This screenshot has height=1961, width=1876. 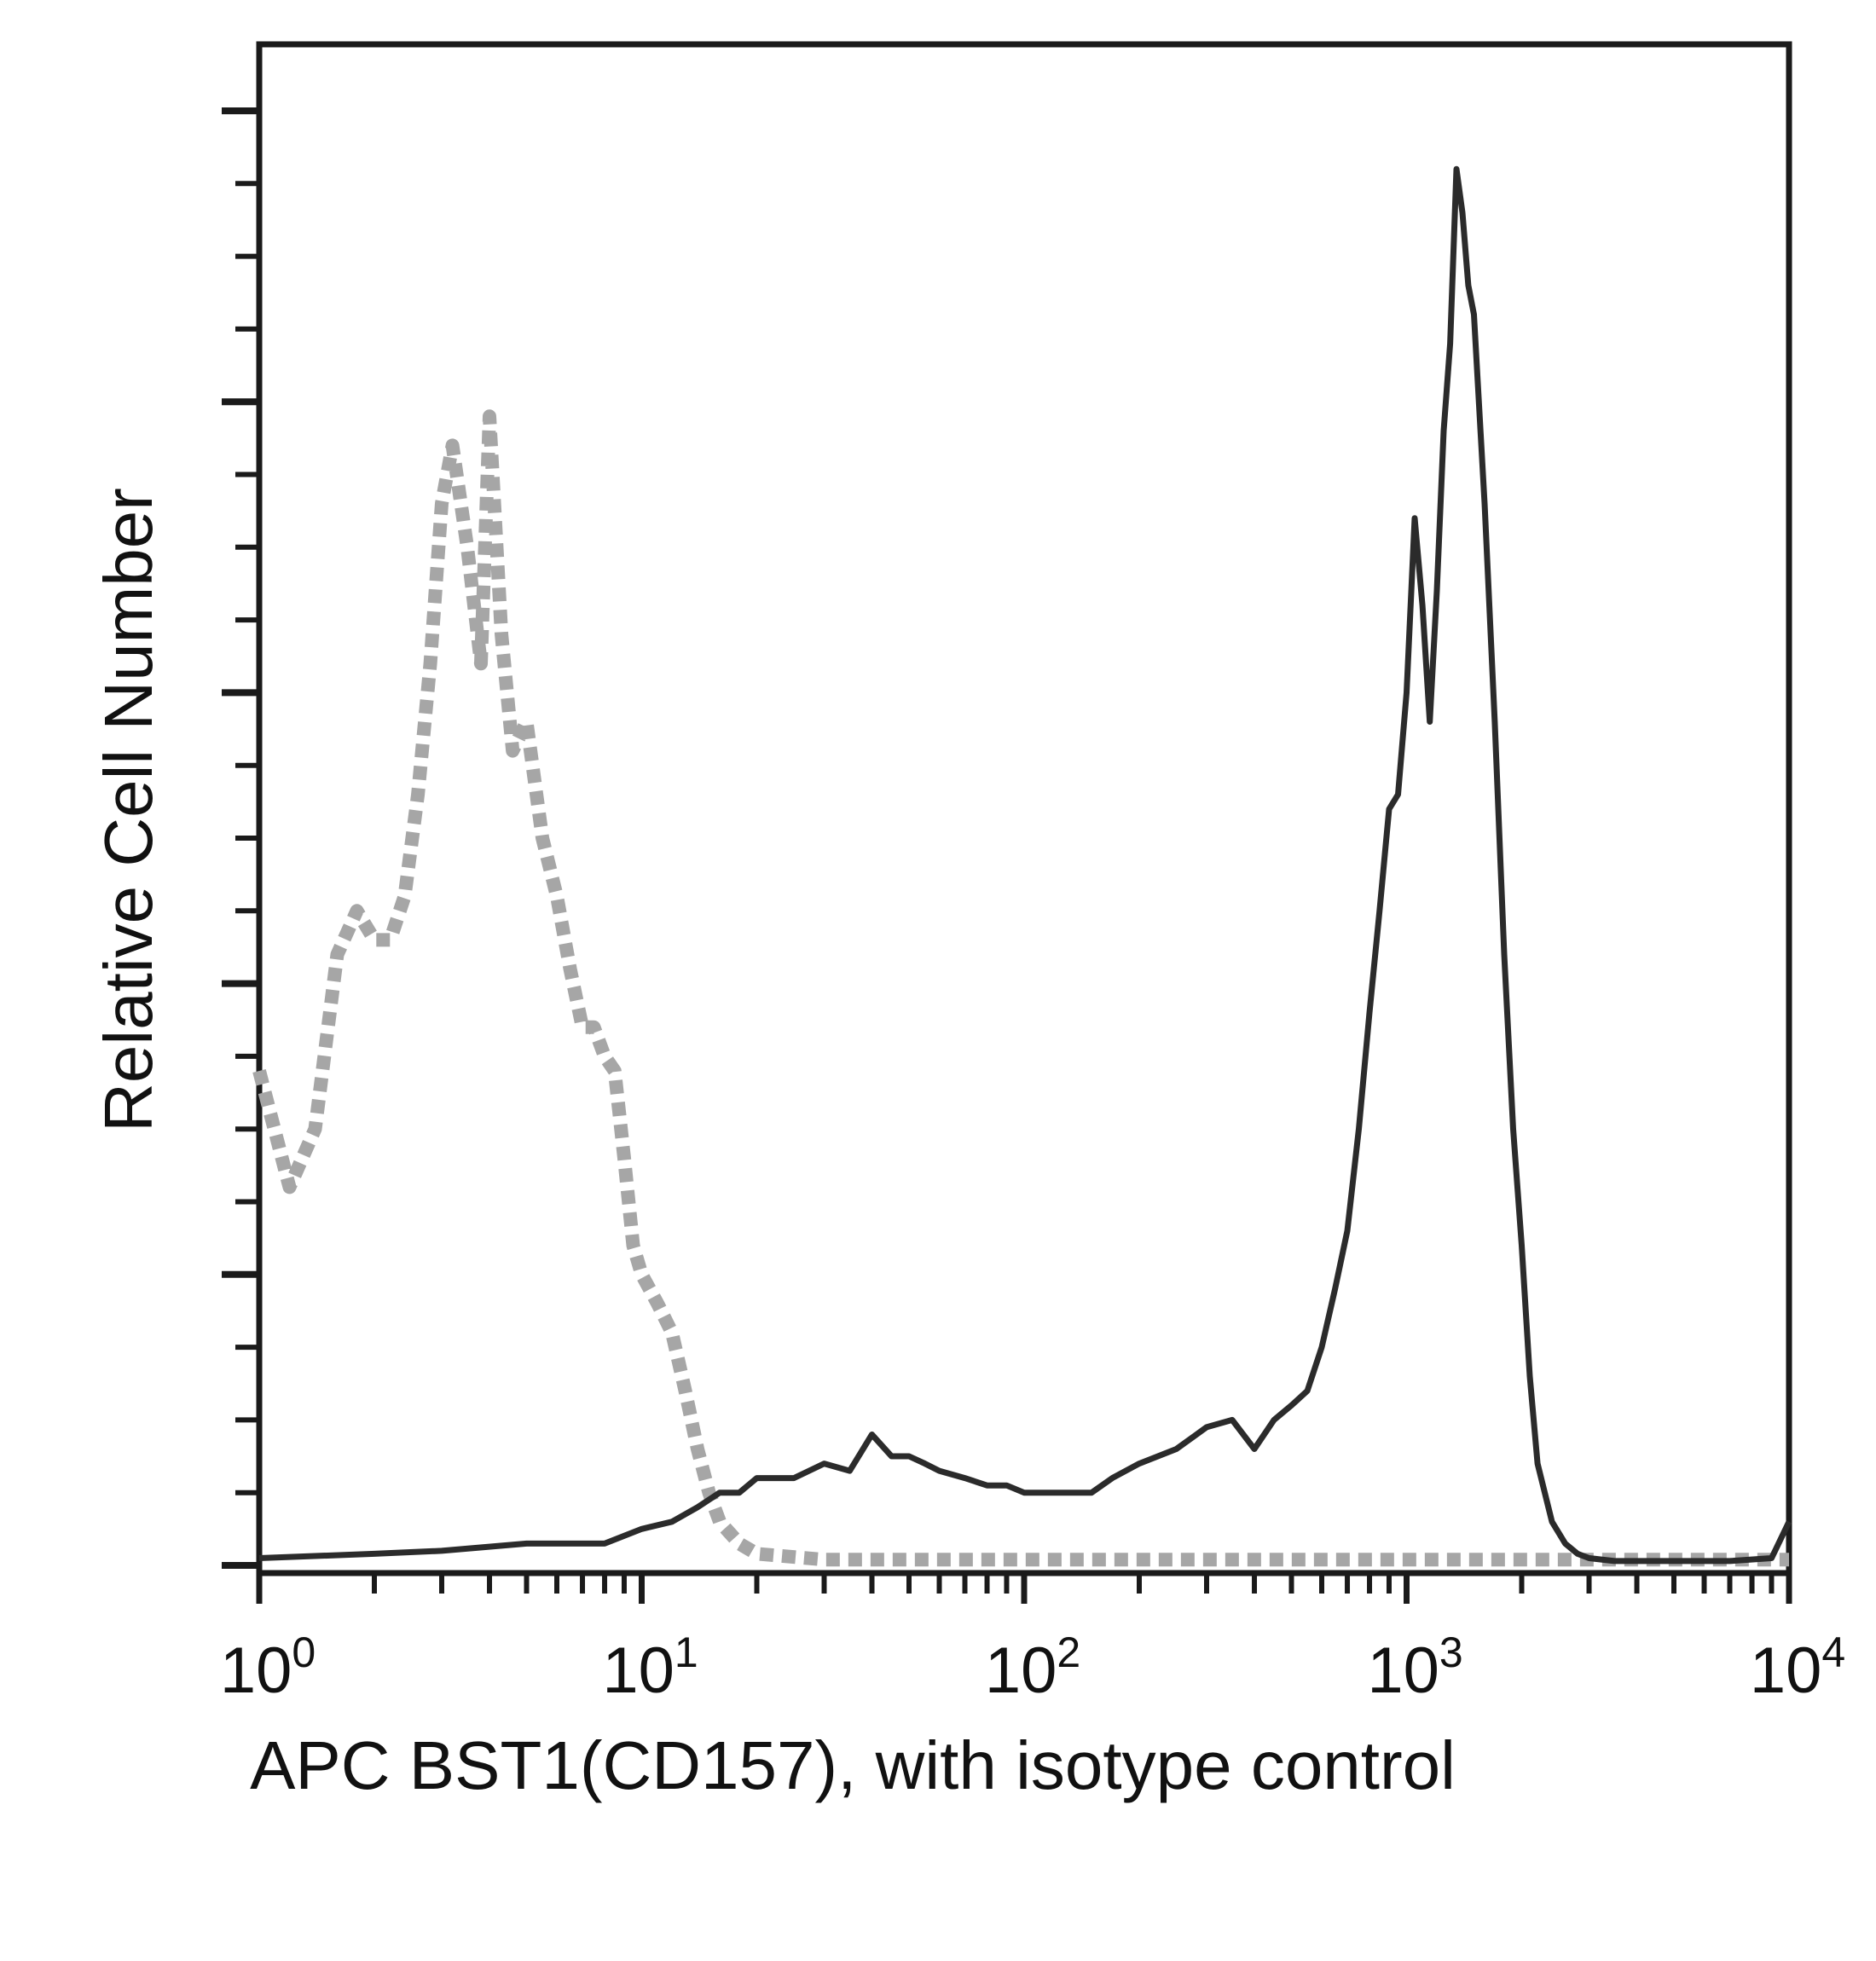 I want to click on y-axis-ticks, so click(x=241, y=838).